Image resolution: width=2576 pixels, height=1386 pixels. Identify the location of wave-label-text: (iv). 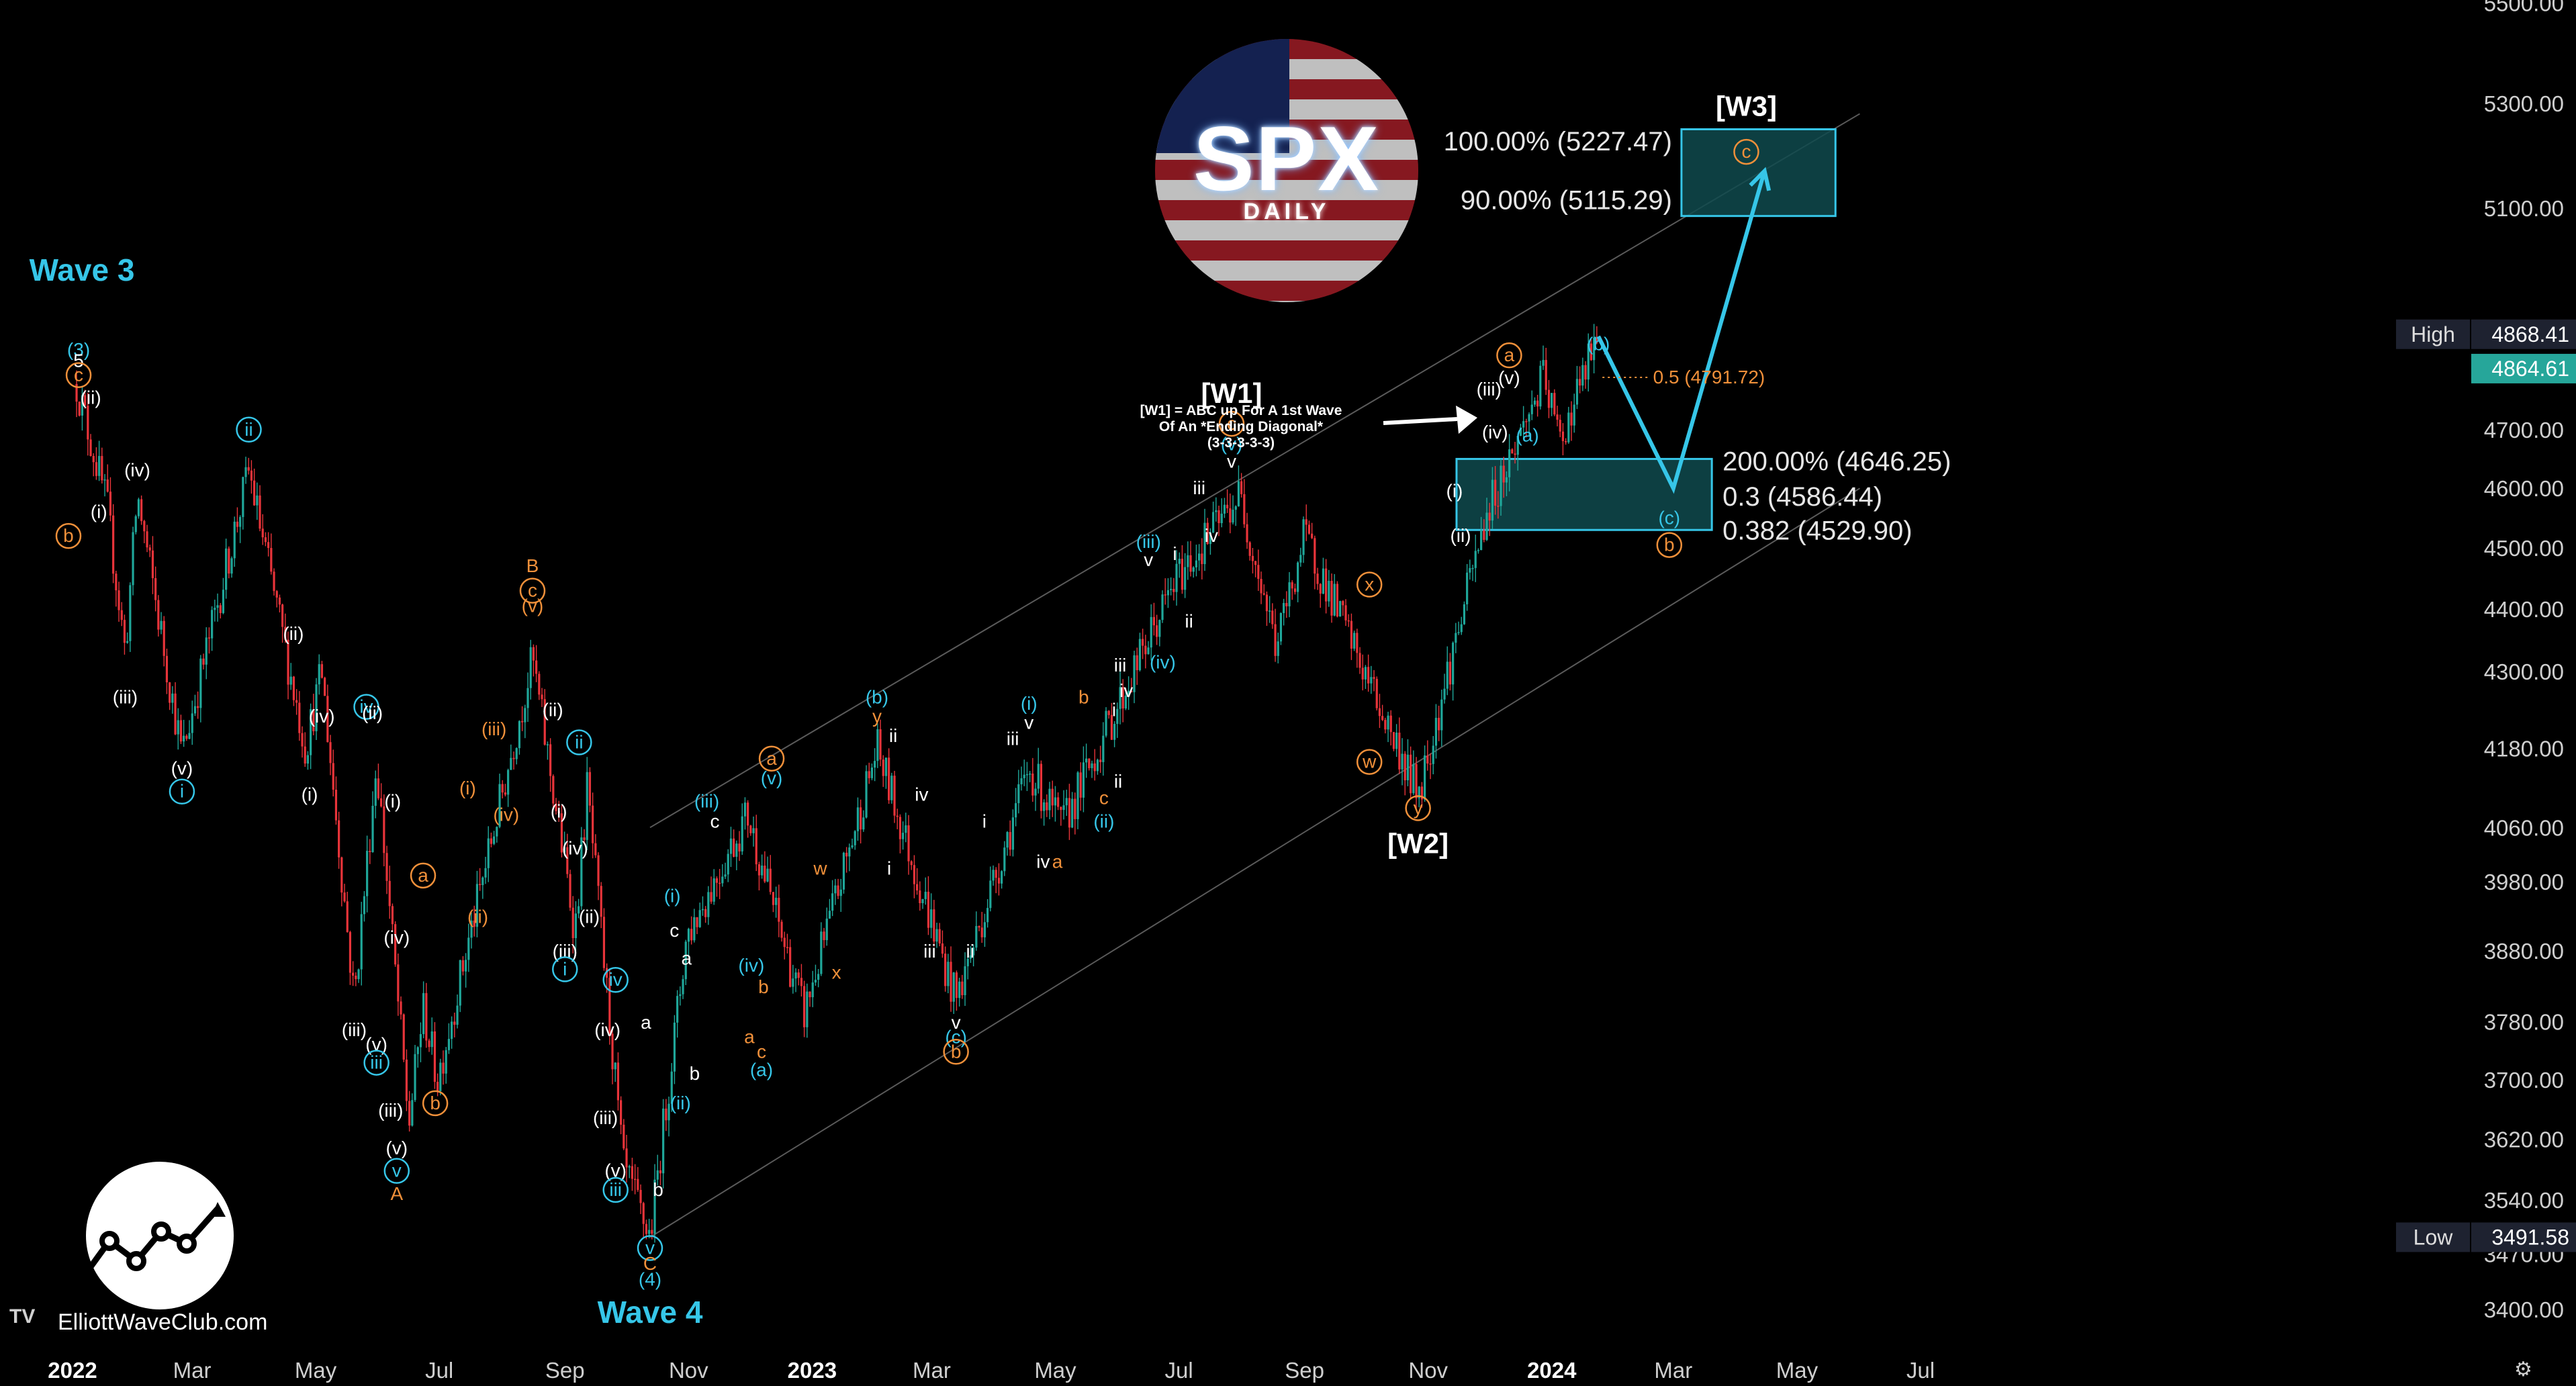
(396, 937).